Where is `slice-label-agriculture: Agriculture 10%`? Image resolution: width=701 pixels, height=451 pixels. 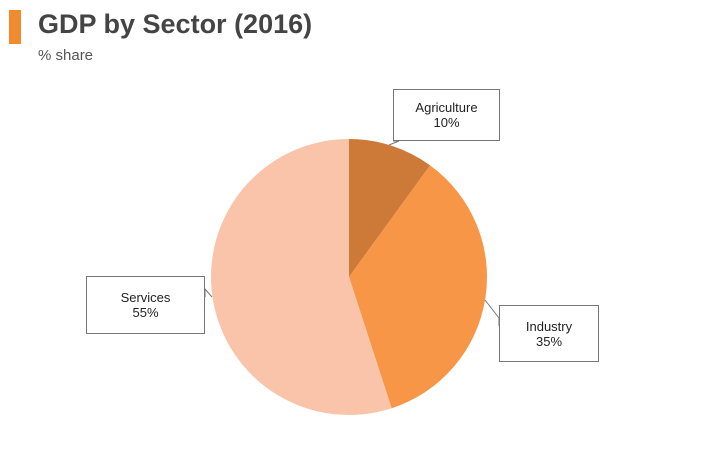
slice-label-agriculture: Agriculture 10% is located at coordinates (446, 115).